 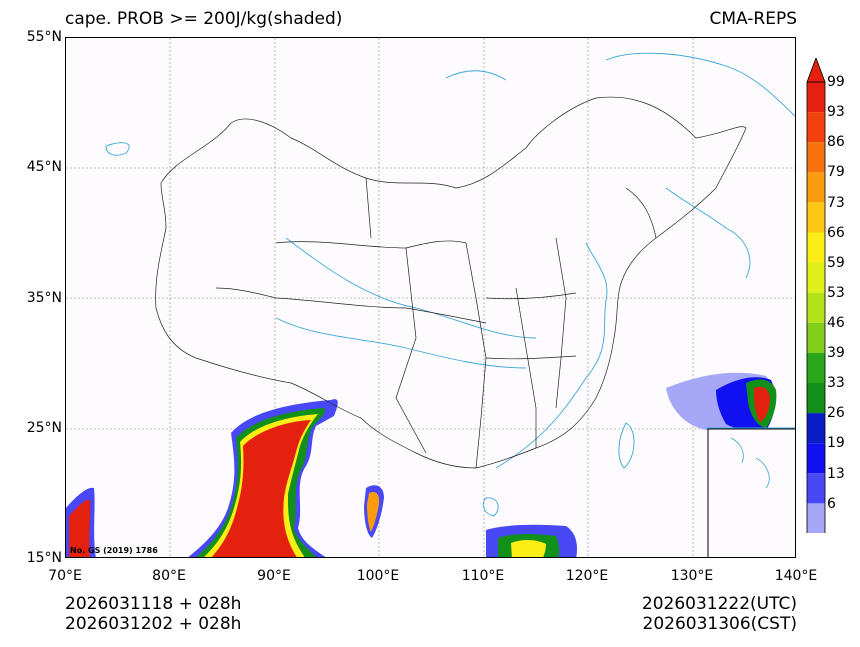 I want to click on colorbar-label-66: 66, so click(x=836, y=233).